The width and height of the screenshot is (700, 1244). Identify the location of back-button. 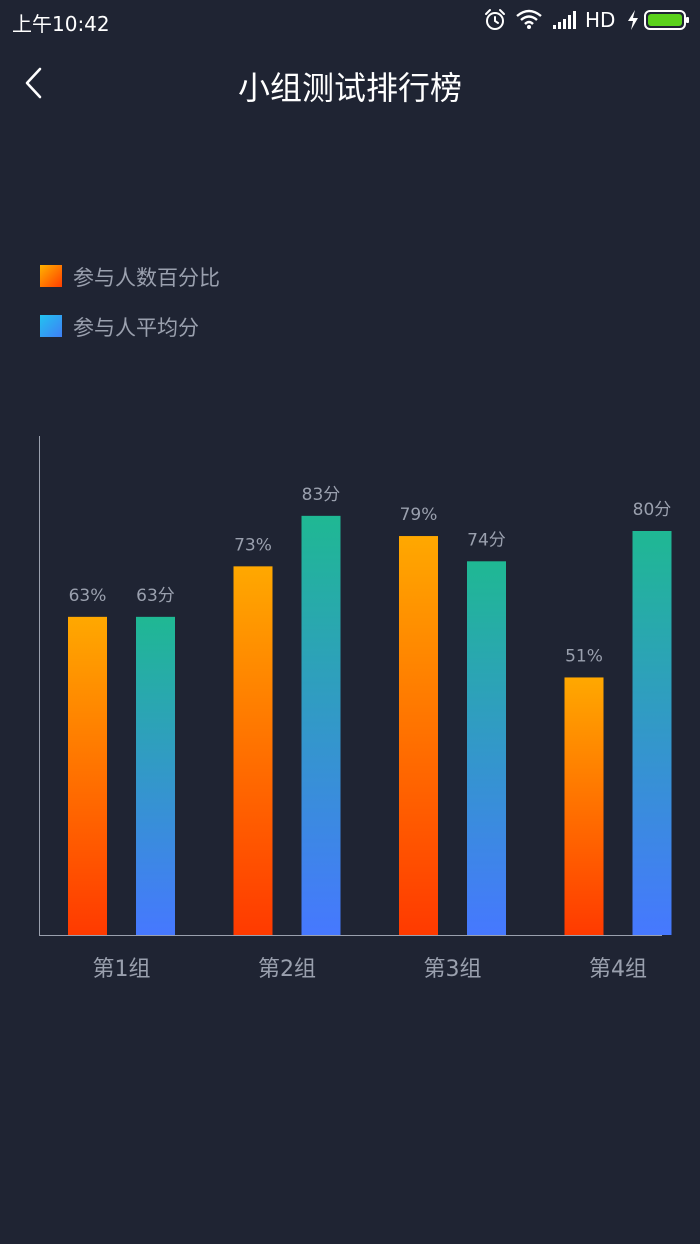
(36, 83).